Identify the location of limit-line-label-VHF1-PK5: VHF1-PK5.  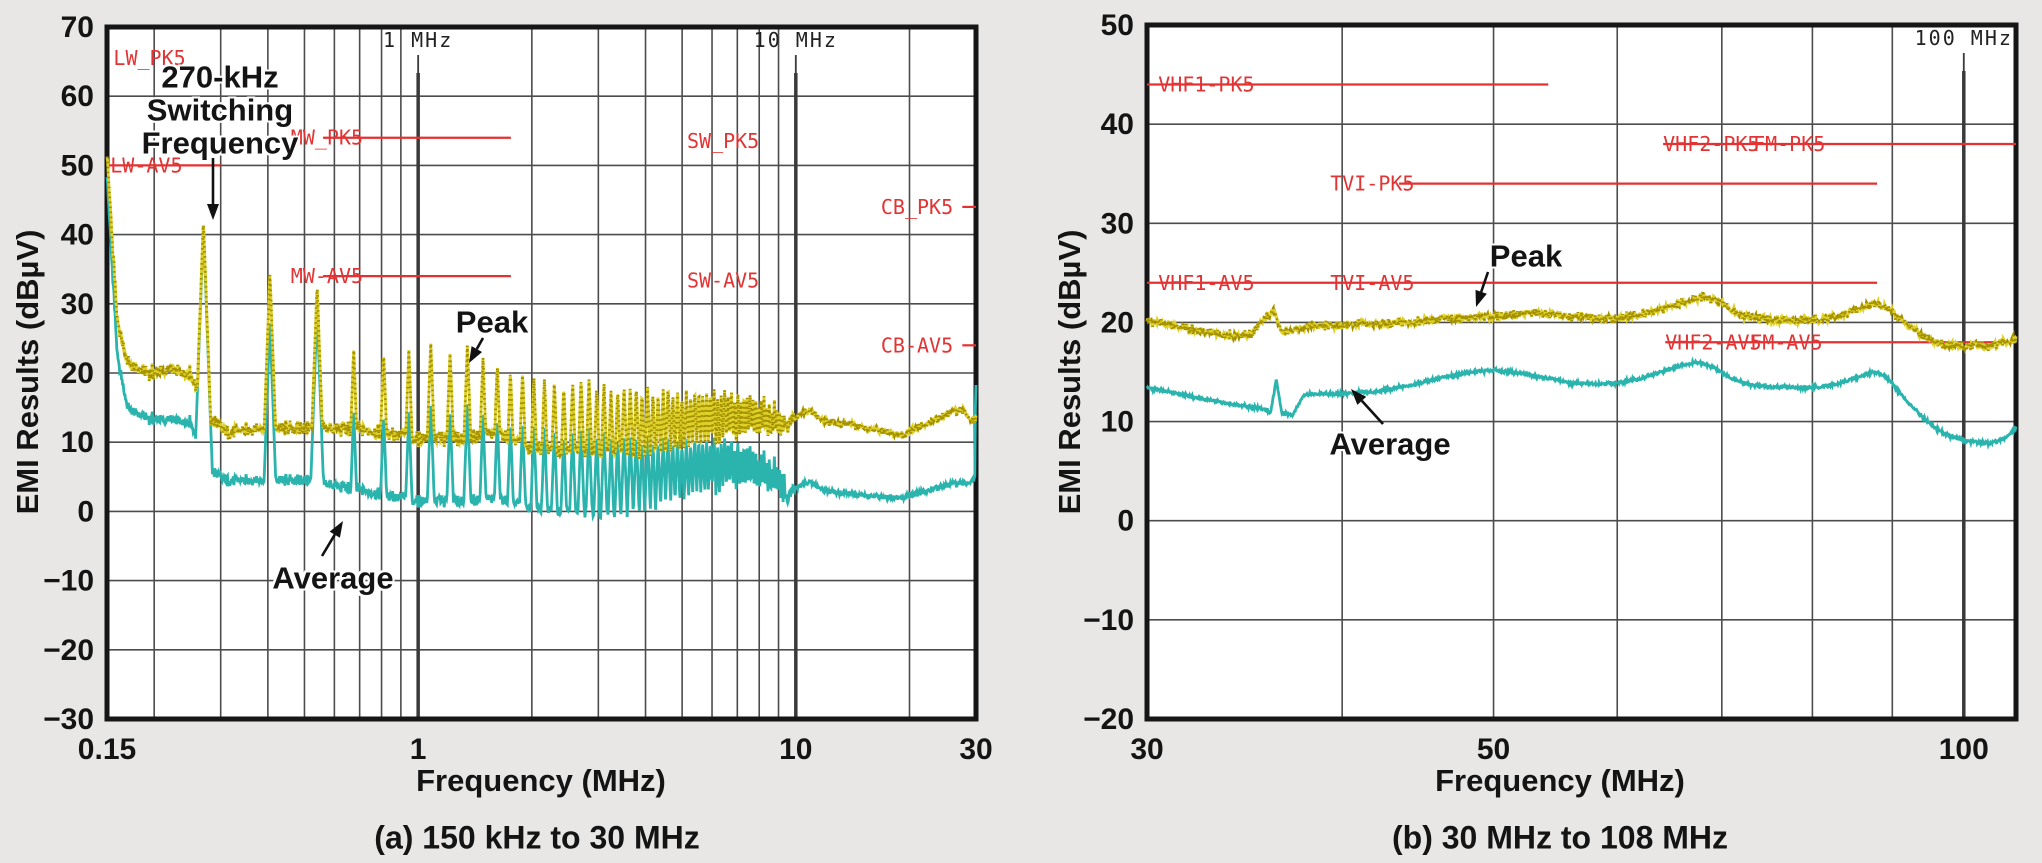
(1206, 84).